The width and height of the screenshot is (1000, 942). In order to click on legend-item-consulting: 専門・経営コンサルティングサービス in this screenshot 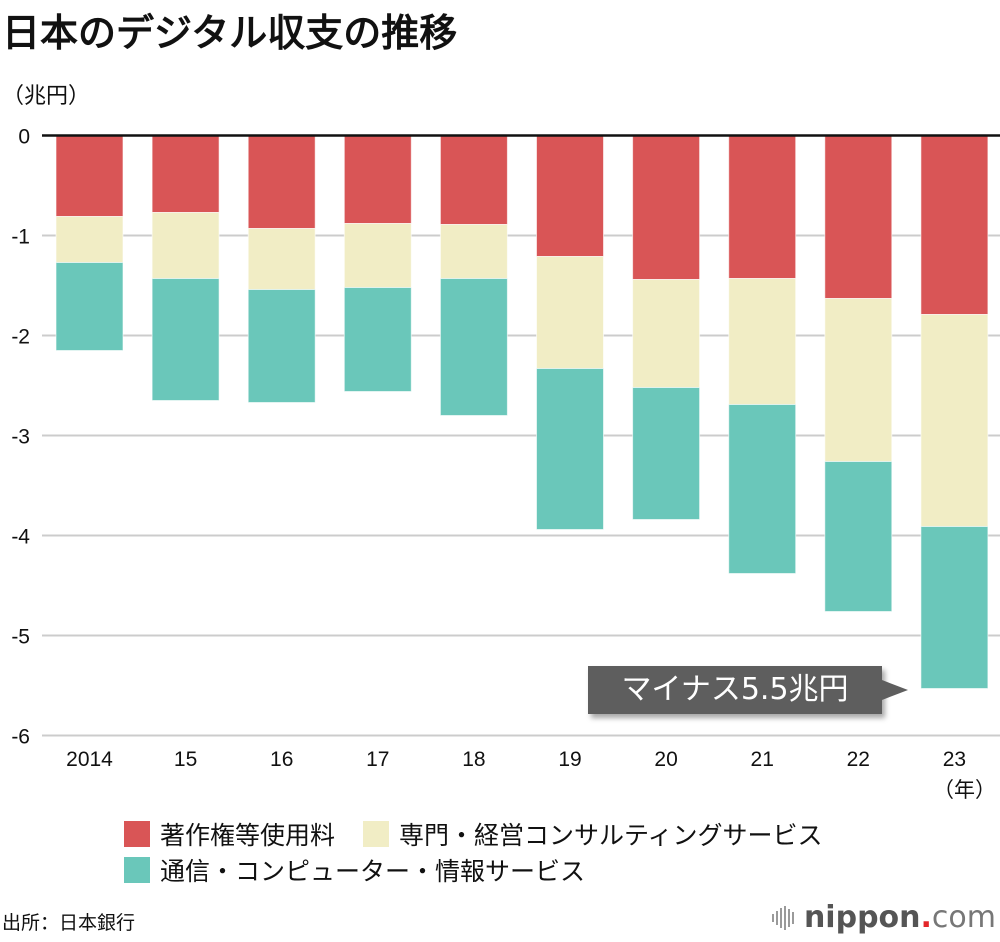, I will do `click(593, 834)`.